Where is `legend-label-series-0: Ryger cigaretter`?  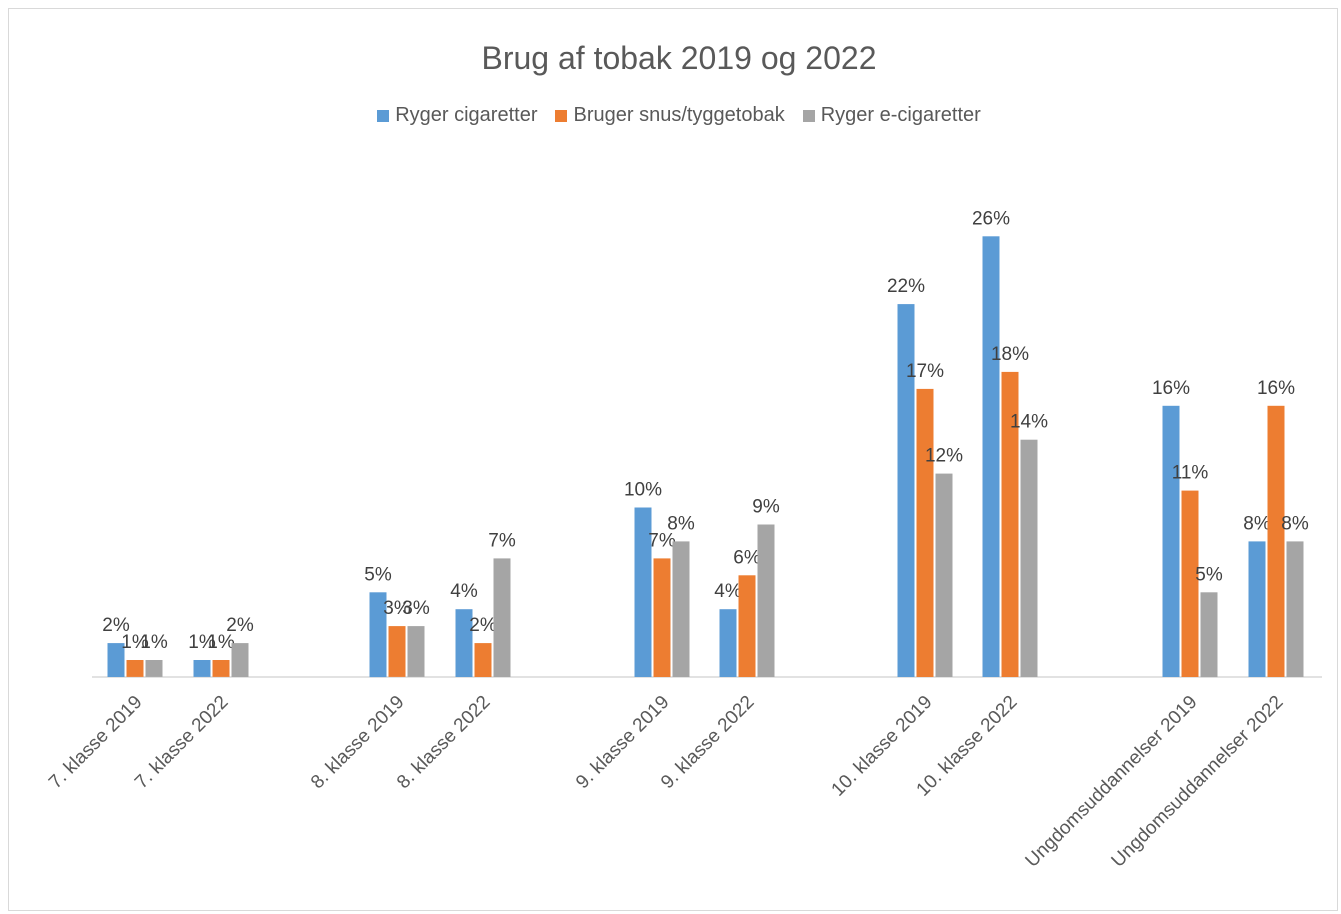 legend-label-series-0: Ryger cigaretter is located at coordinates (466, 115).